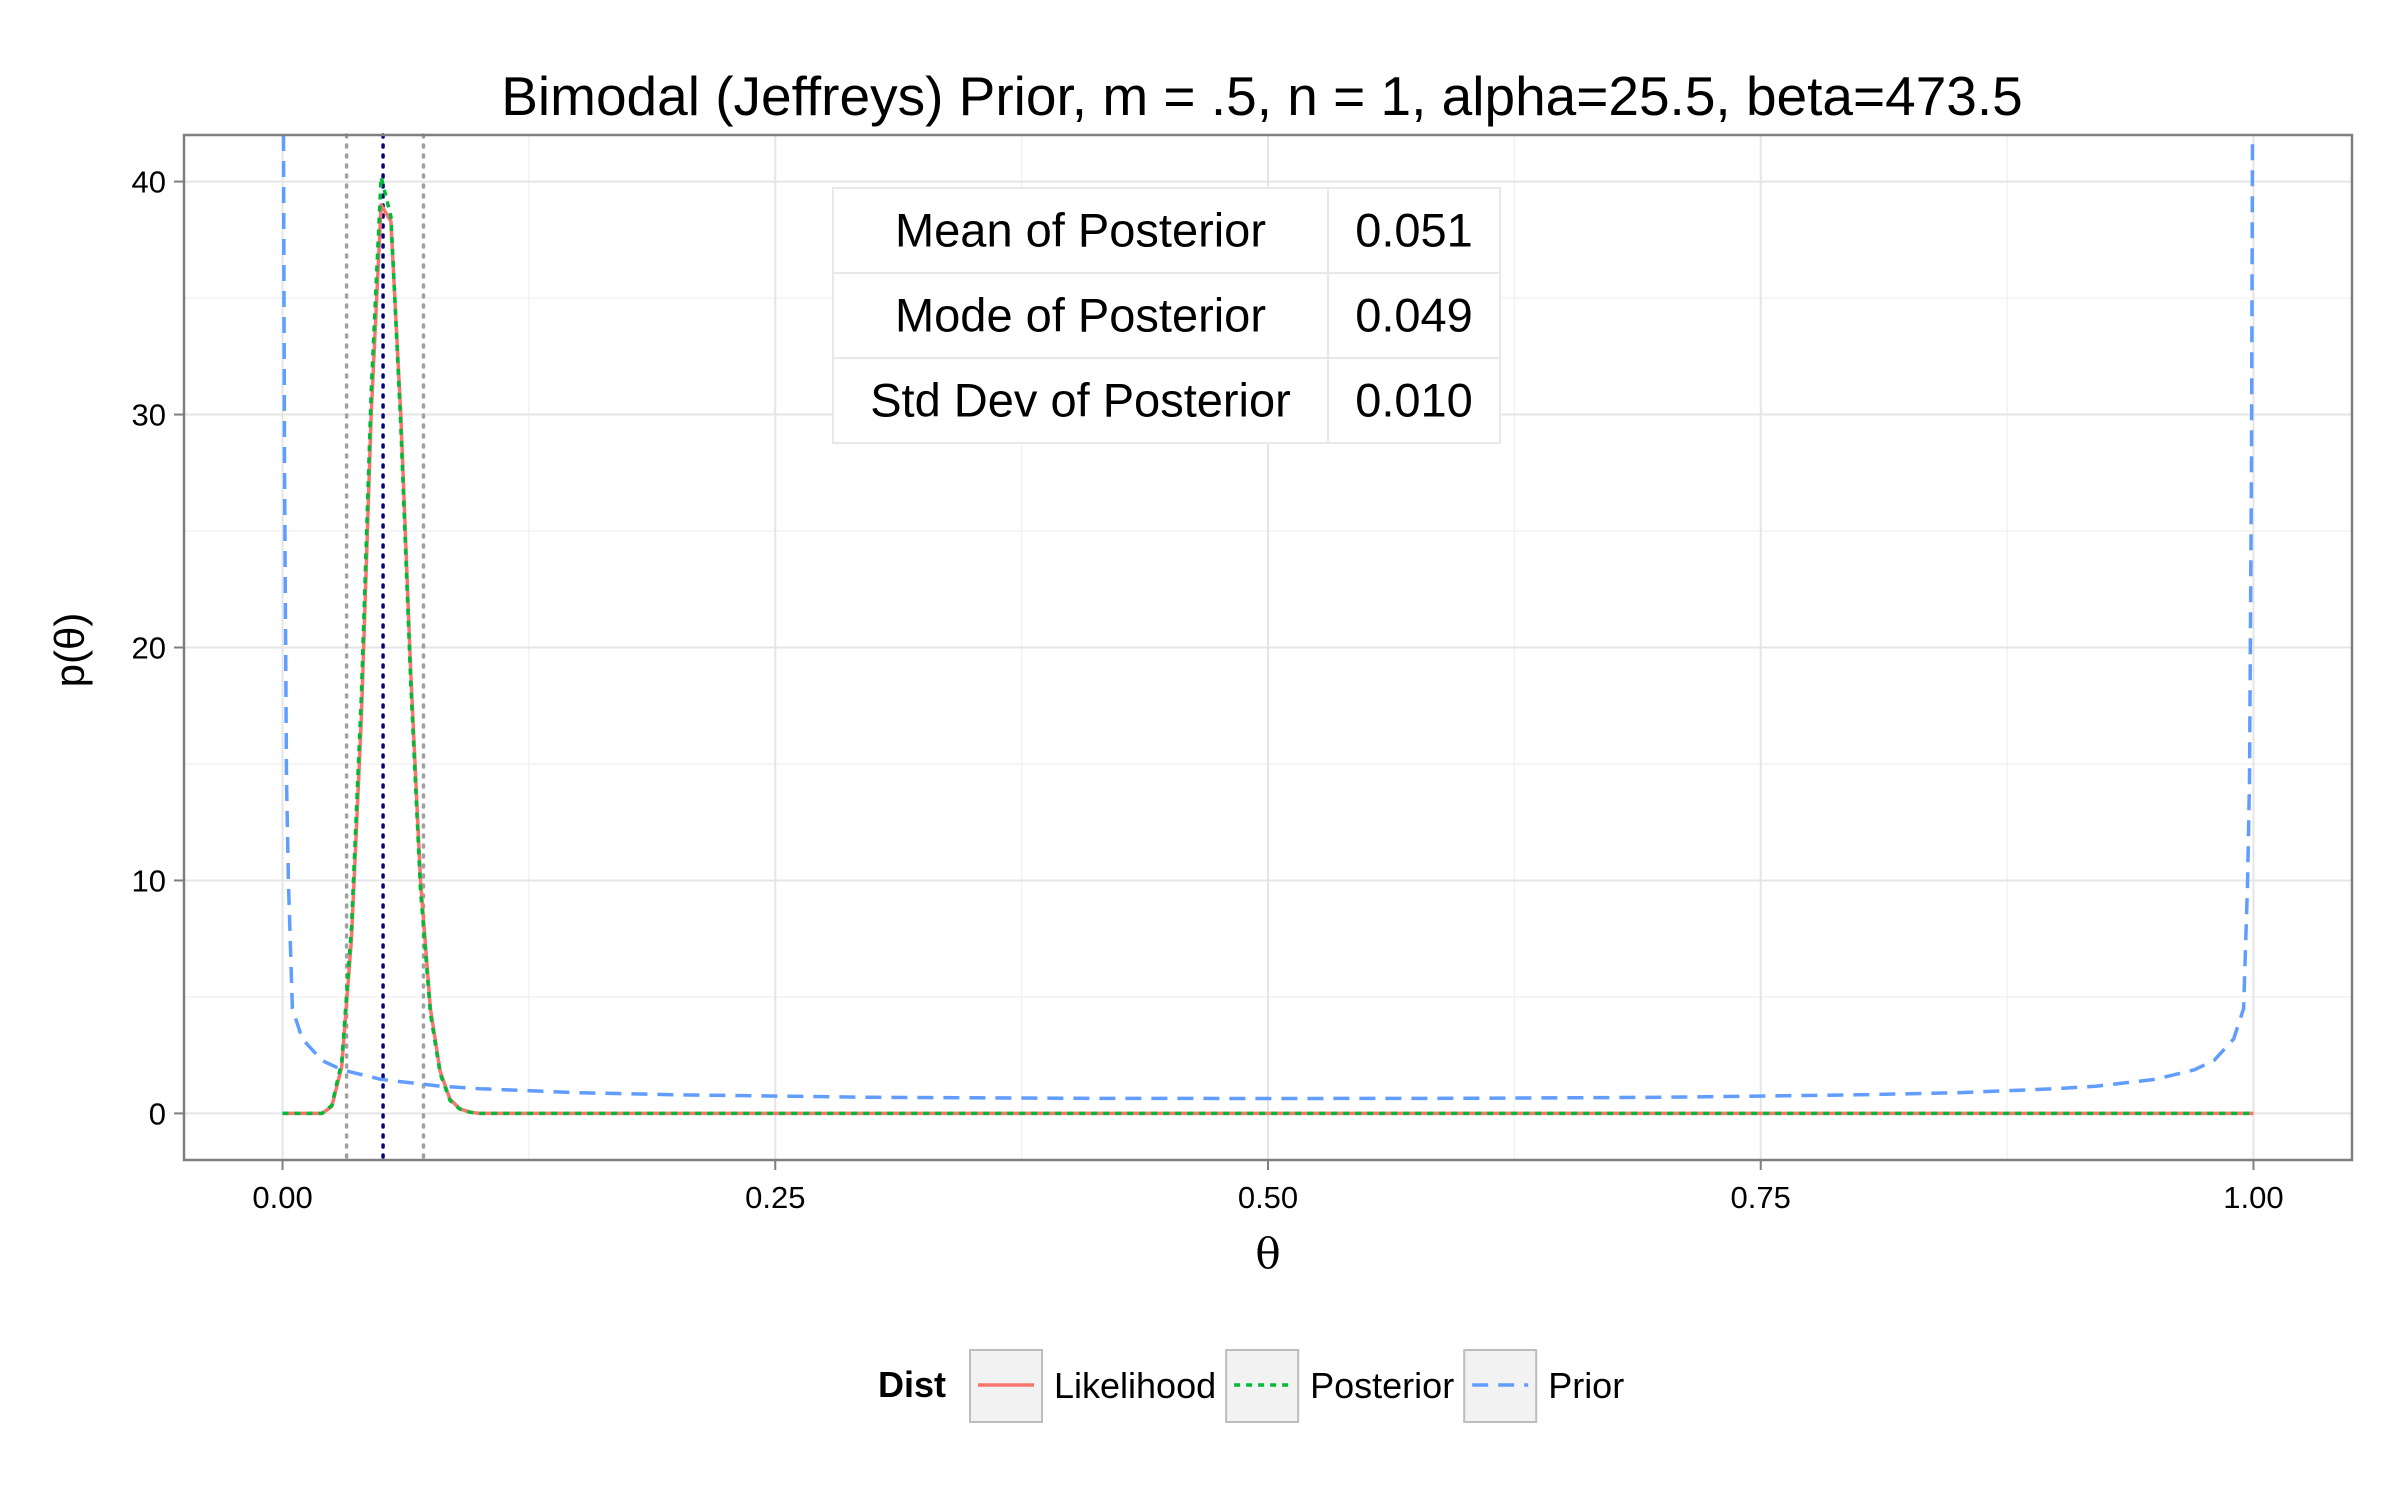  Describe the element at coordinates (1382, 1385) in the screenshot. I see `legend-label: Posterior` at that location.